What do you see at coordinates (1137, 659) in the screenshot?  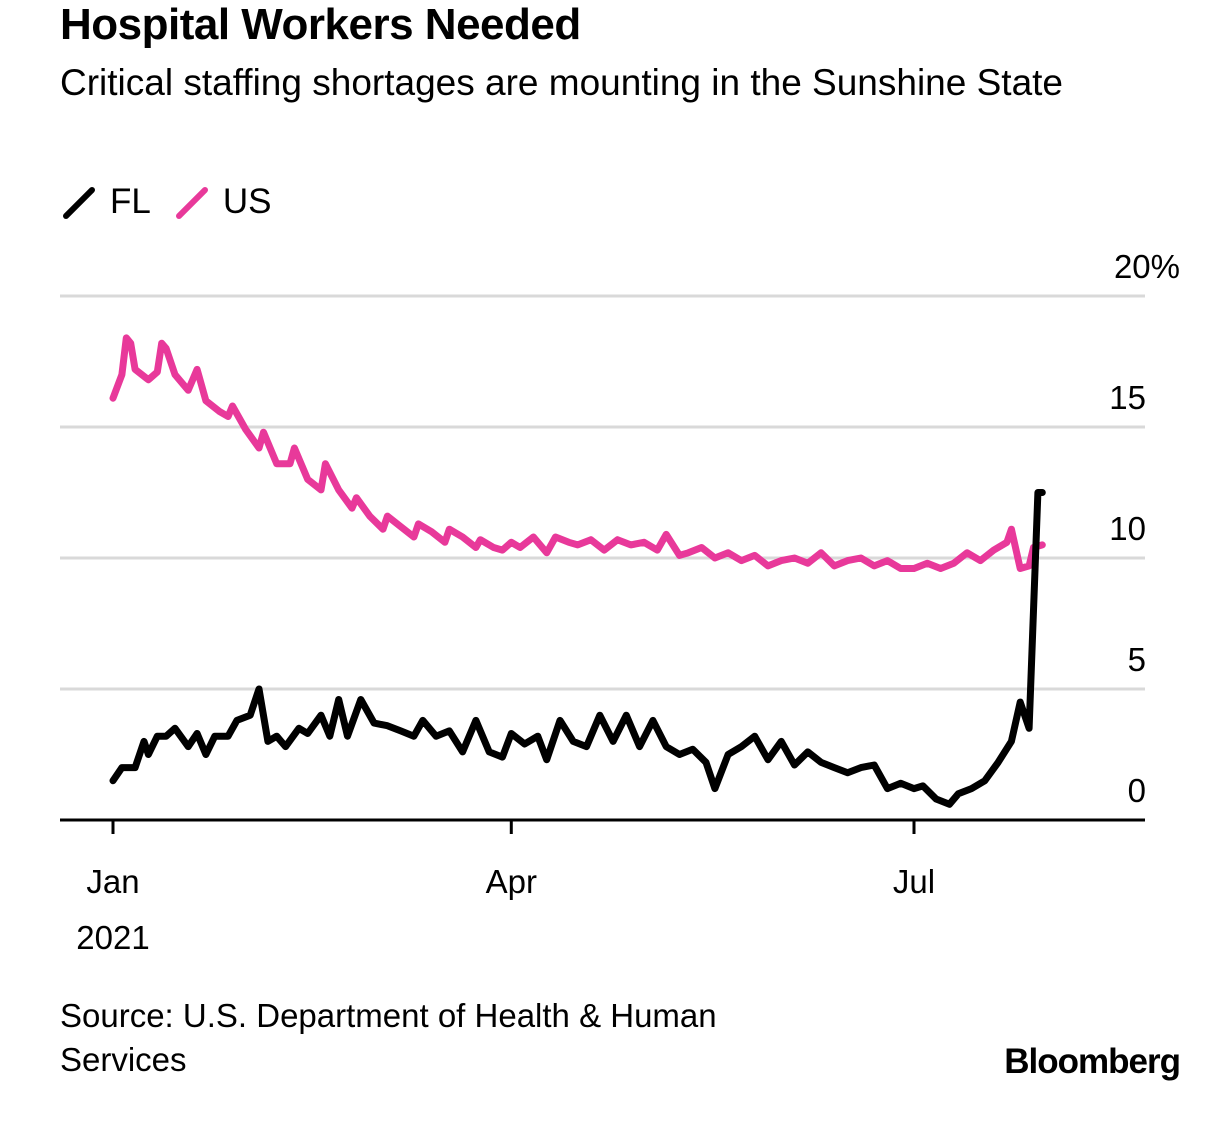 I see `y-tick-label-5: 5` at bounding box center [1137, 659].